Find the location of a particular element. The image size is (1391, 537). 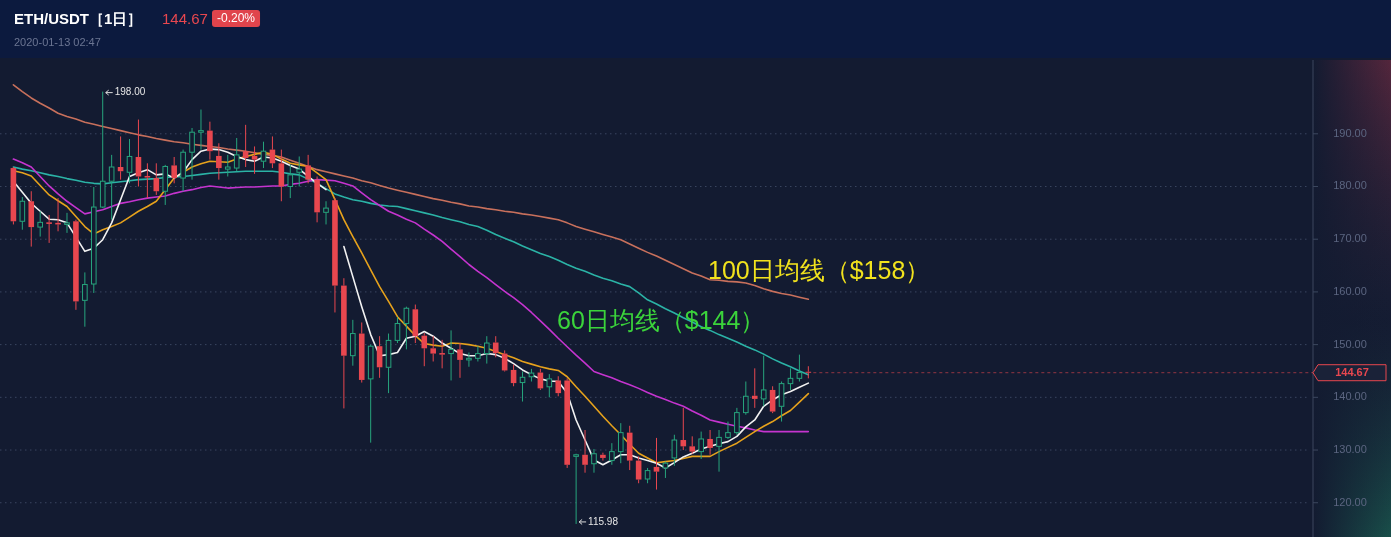

y-tick-label: 160.00 is located at coordinates (1350, 290).